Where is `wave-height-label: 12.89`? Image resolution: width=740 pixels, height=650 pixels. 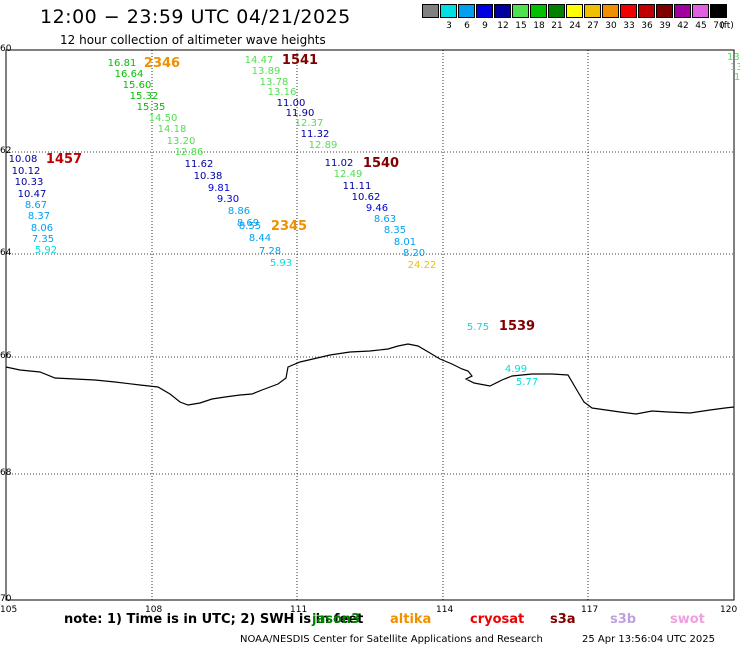
wave-height-label: 12.89 is located at coordinates (323, 145).